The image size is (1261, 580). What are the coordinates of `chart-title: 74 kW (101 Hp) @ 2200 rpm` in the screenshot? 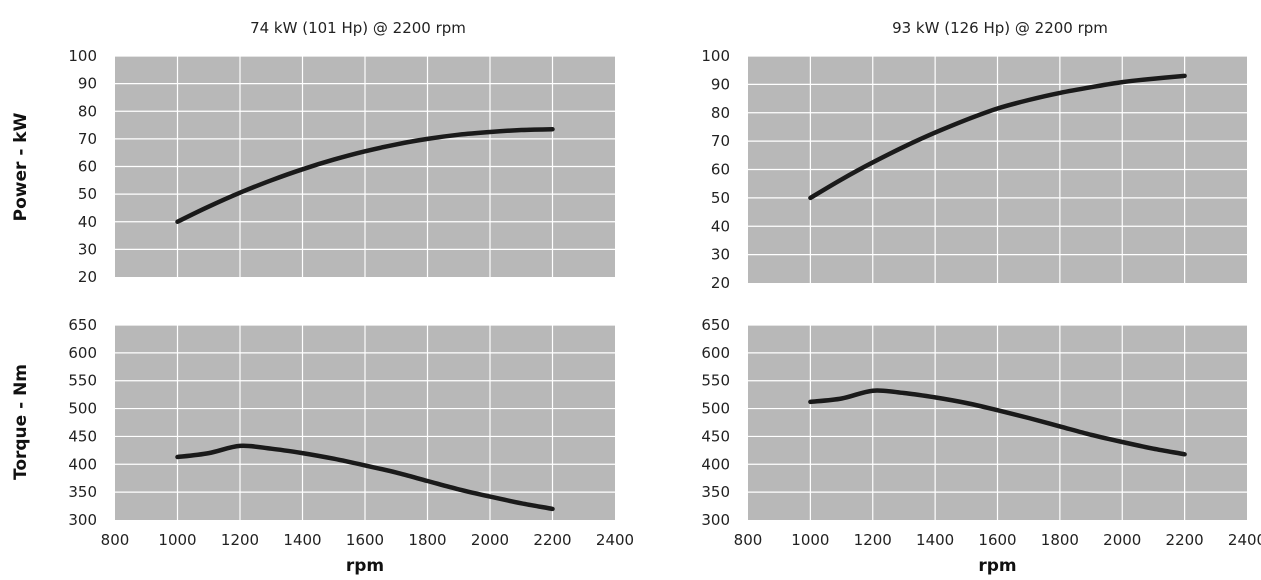 It's located at (358, 28).